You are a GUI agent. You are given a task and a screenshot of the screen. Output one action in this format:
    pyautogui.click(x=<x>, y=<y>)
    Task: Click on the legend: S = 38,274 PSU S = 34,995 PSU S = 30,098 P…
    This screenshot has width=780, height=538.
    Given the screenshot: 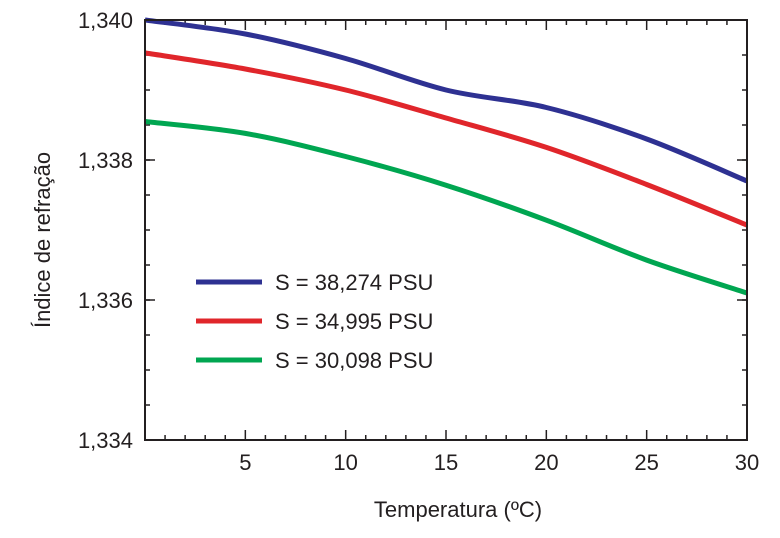 What is the action you would take?
    pyautogui.click(x=314, y=321)
    